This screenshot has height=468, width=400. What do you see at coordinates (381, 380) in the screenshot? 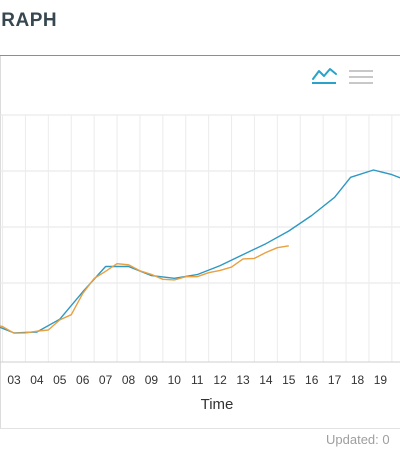
I see `x-tick-label: 19` at bounding box center [381, 380].